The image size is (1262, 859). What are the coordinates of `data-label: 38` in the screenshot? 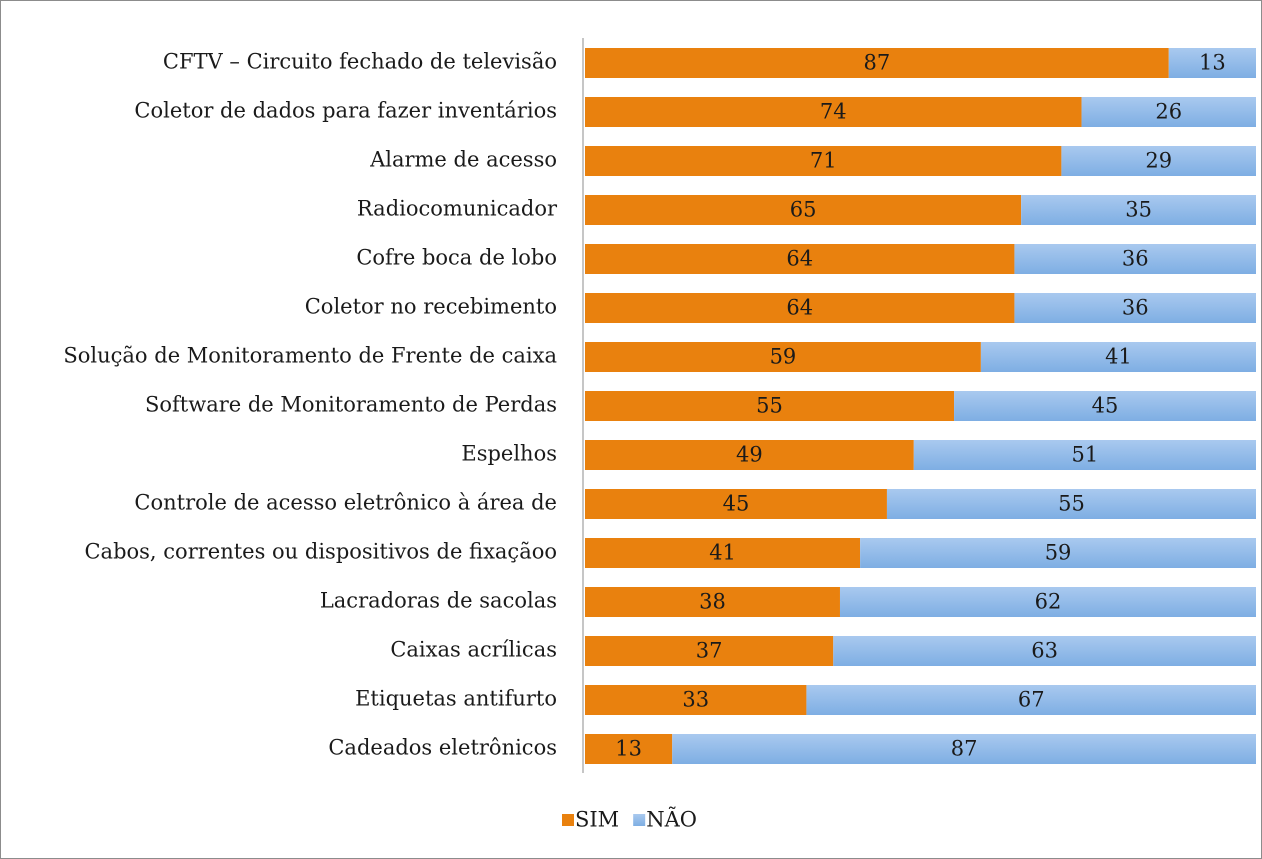 It's located at (712, 602).